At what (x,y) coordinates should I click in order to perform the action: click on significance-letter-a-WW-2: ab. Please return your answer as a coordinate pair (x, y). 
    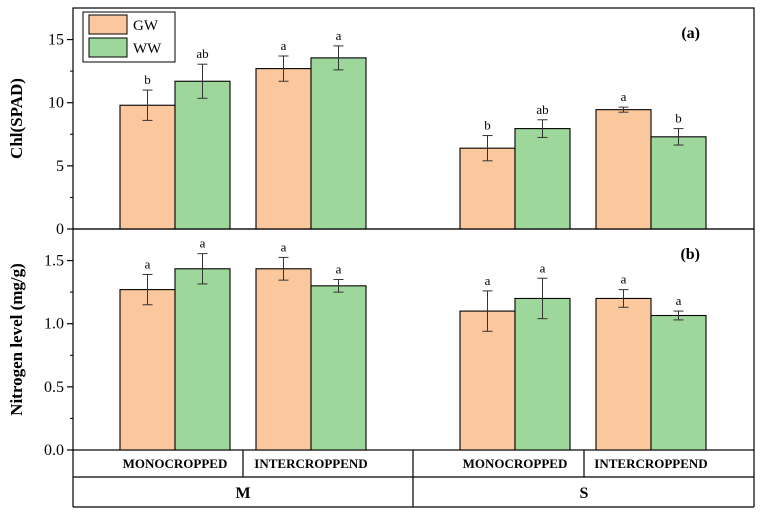
    Looking at the image, I should click on (542, 109).